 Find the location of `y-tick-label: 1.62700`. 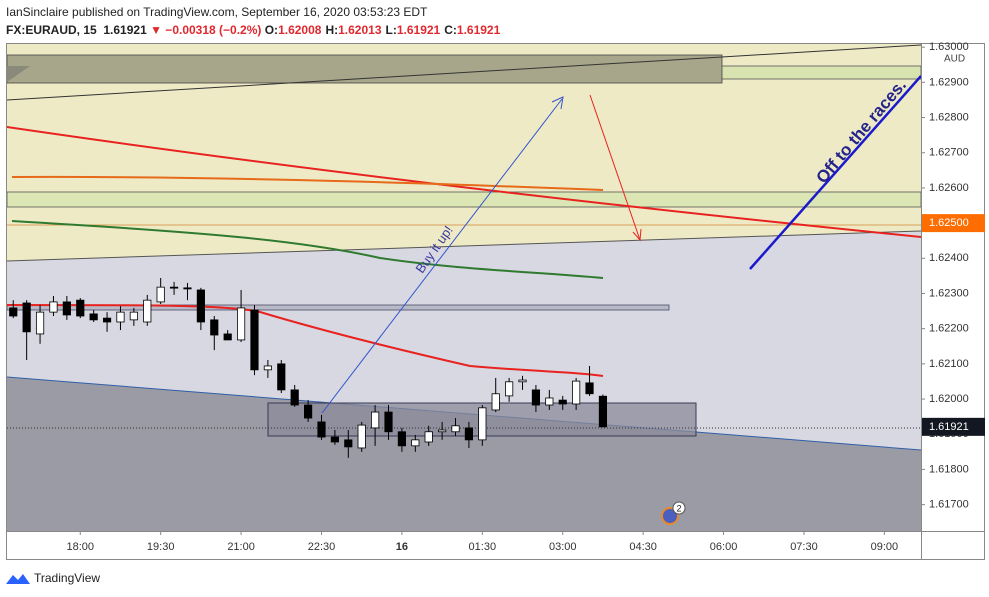

y-tick-label: 1.62700 is located at coordinates (949, 153).